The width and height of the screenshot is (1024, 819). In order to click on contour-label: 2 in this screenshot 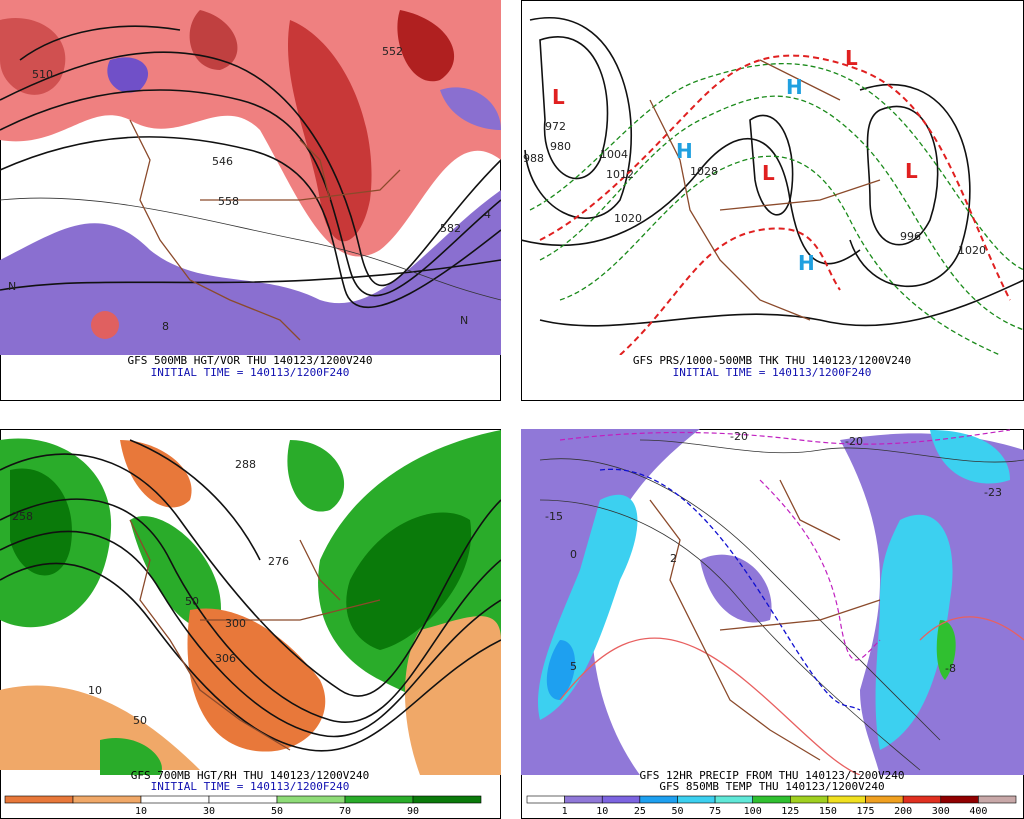, I will do `click(673, 558)`.